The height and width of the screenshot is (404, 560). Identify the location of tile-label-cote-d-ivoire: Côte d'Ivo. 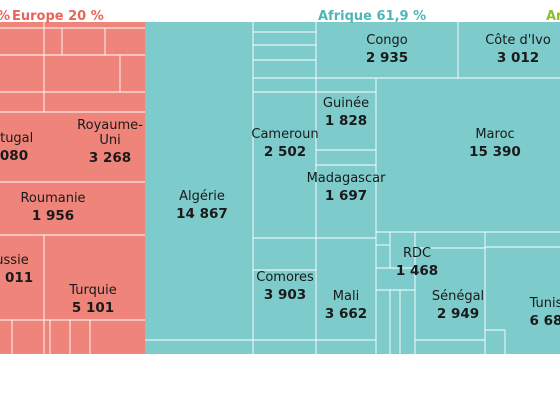
(518, 40).